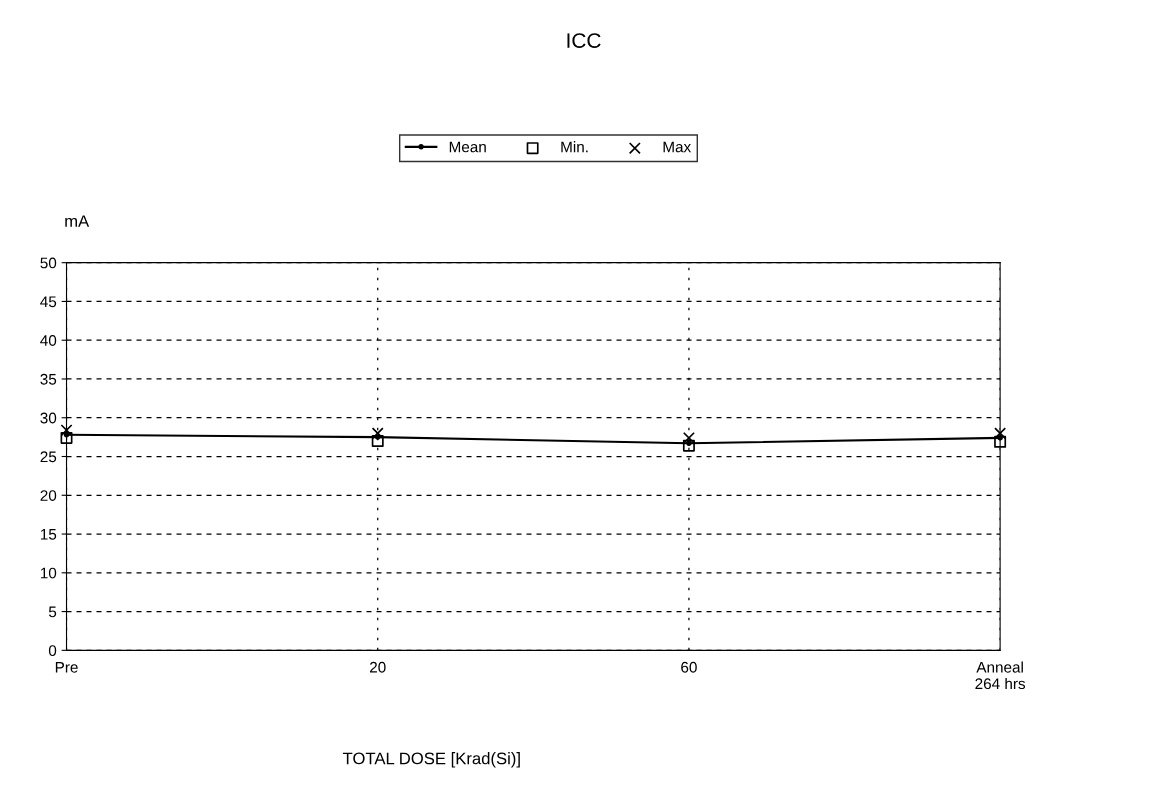 The width and height of the screenshot is (1167, 796). I want to click on y-tick-label: 35, so click(48, 379).